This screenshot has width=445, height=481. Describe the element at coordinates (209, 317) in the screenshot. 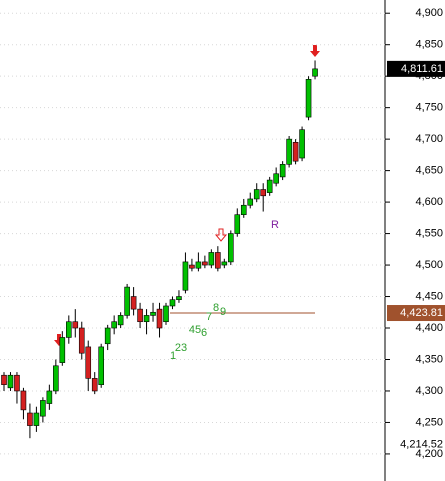

I see `annotation: 7` at that location.